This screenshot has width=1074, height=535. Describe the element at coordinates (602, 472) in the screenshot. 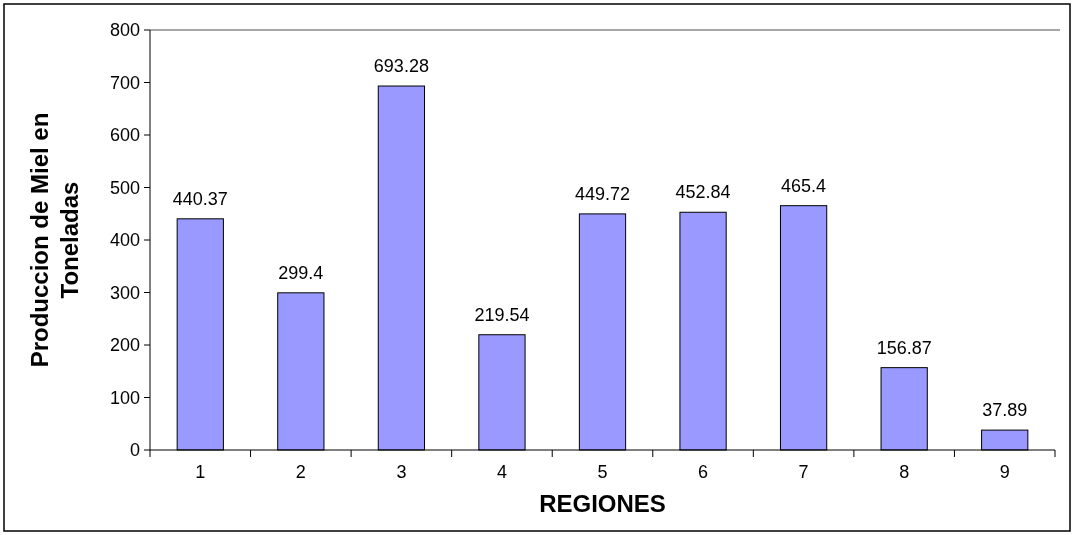

I see `x-tick-label: 5` at that location.